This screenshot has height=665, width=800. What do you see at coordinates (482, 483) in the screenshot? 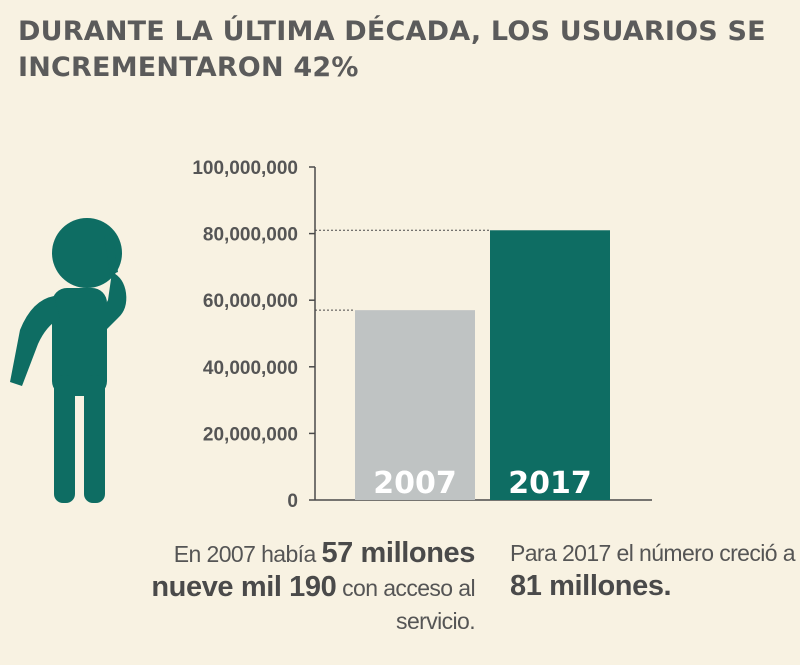
I see `bar-labels: 2007 2017` at bounding box center [482, 483].